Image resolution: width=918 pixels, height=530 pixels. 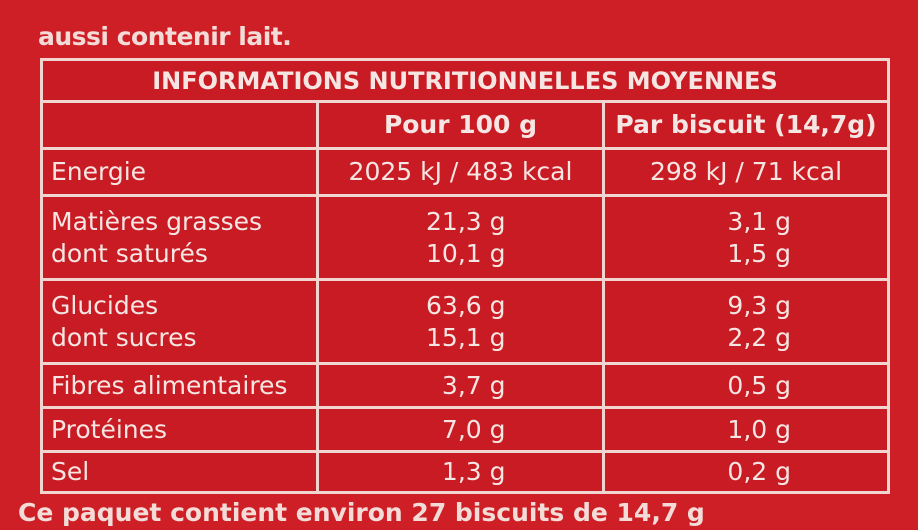 I want to click on row-per100: 1,3 g, so click(x=462, y=472).